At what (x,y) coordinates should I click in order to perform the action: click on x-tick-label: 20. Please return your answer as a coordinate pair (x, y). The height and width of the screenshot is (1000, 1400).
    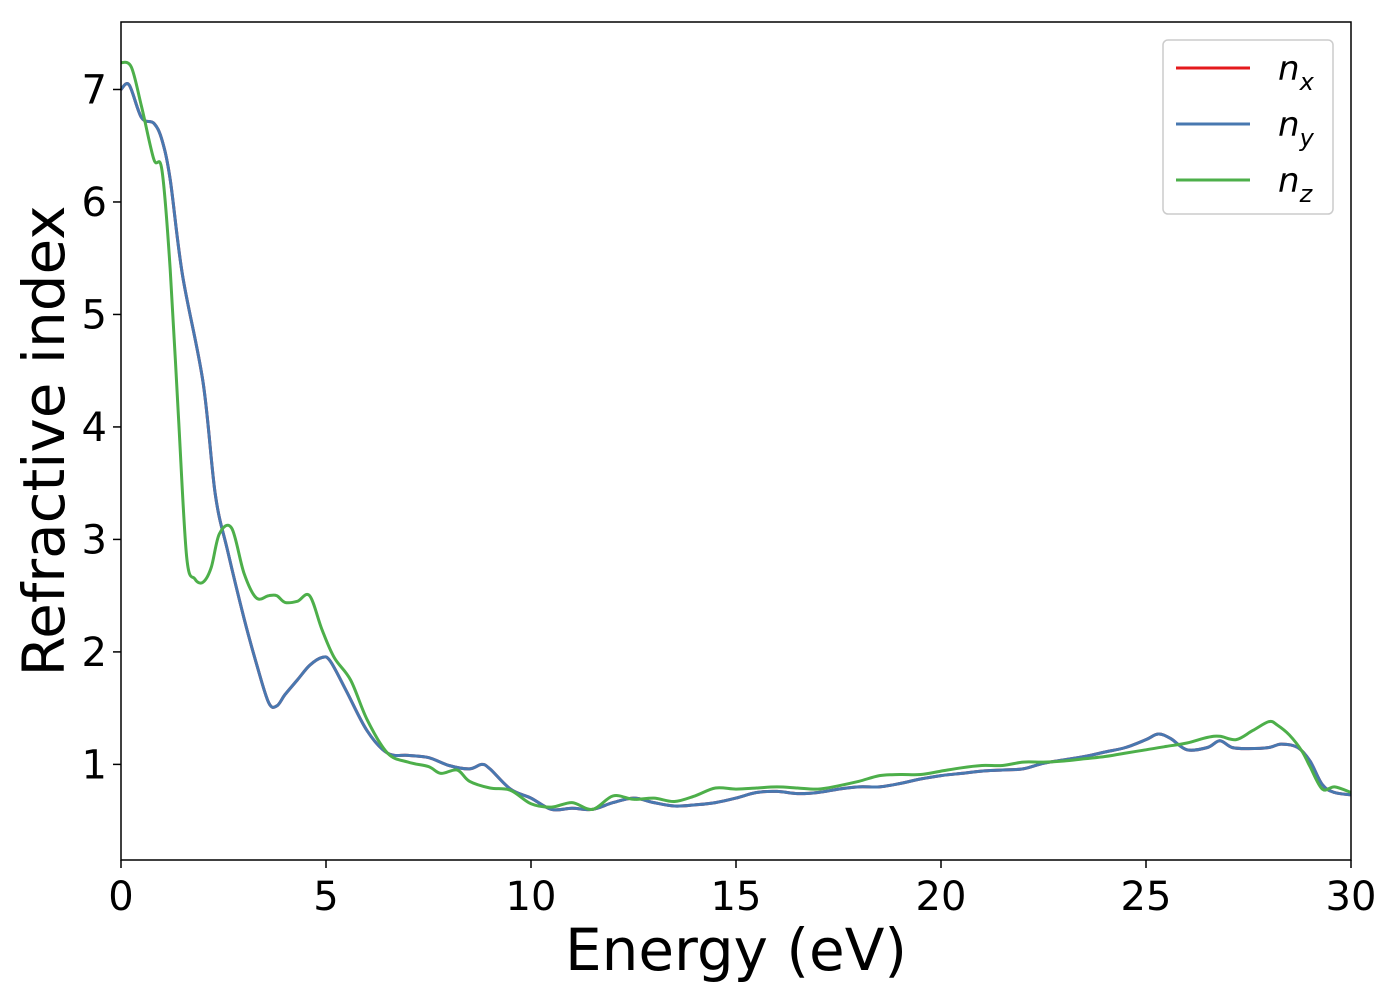
    Looking at the image, I should click on (941, 897).